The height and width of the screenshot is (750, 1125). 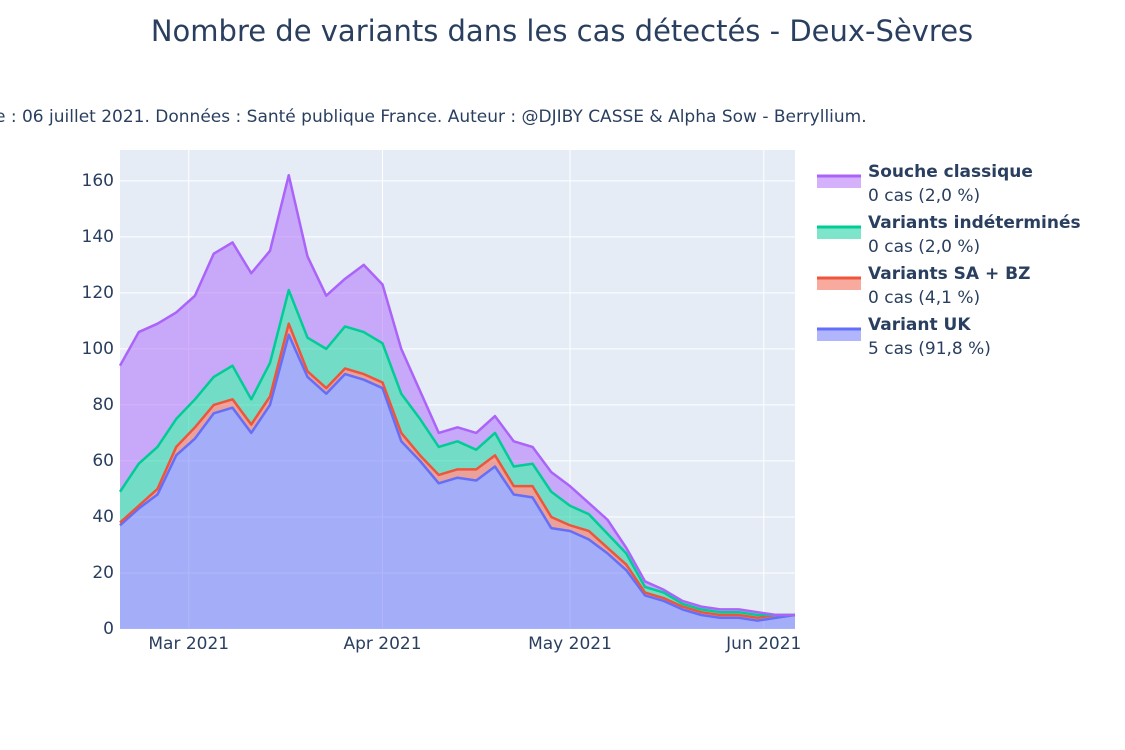 I want to click on x-tick-label: May 2021, so click(x=570, y=644).